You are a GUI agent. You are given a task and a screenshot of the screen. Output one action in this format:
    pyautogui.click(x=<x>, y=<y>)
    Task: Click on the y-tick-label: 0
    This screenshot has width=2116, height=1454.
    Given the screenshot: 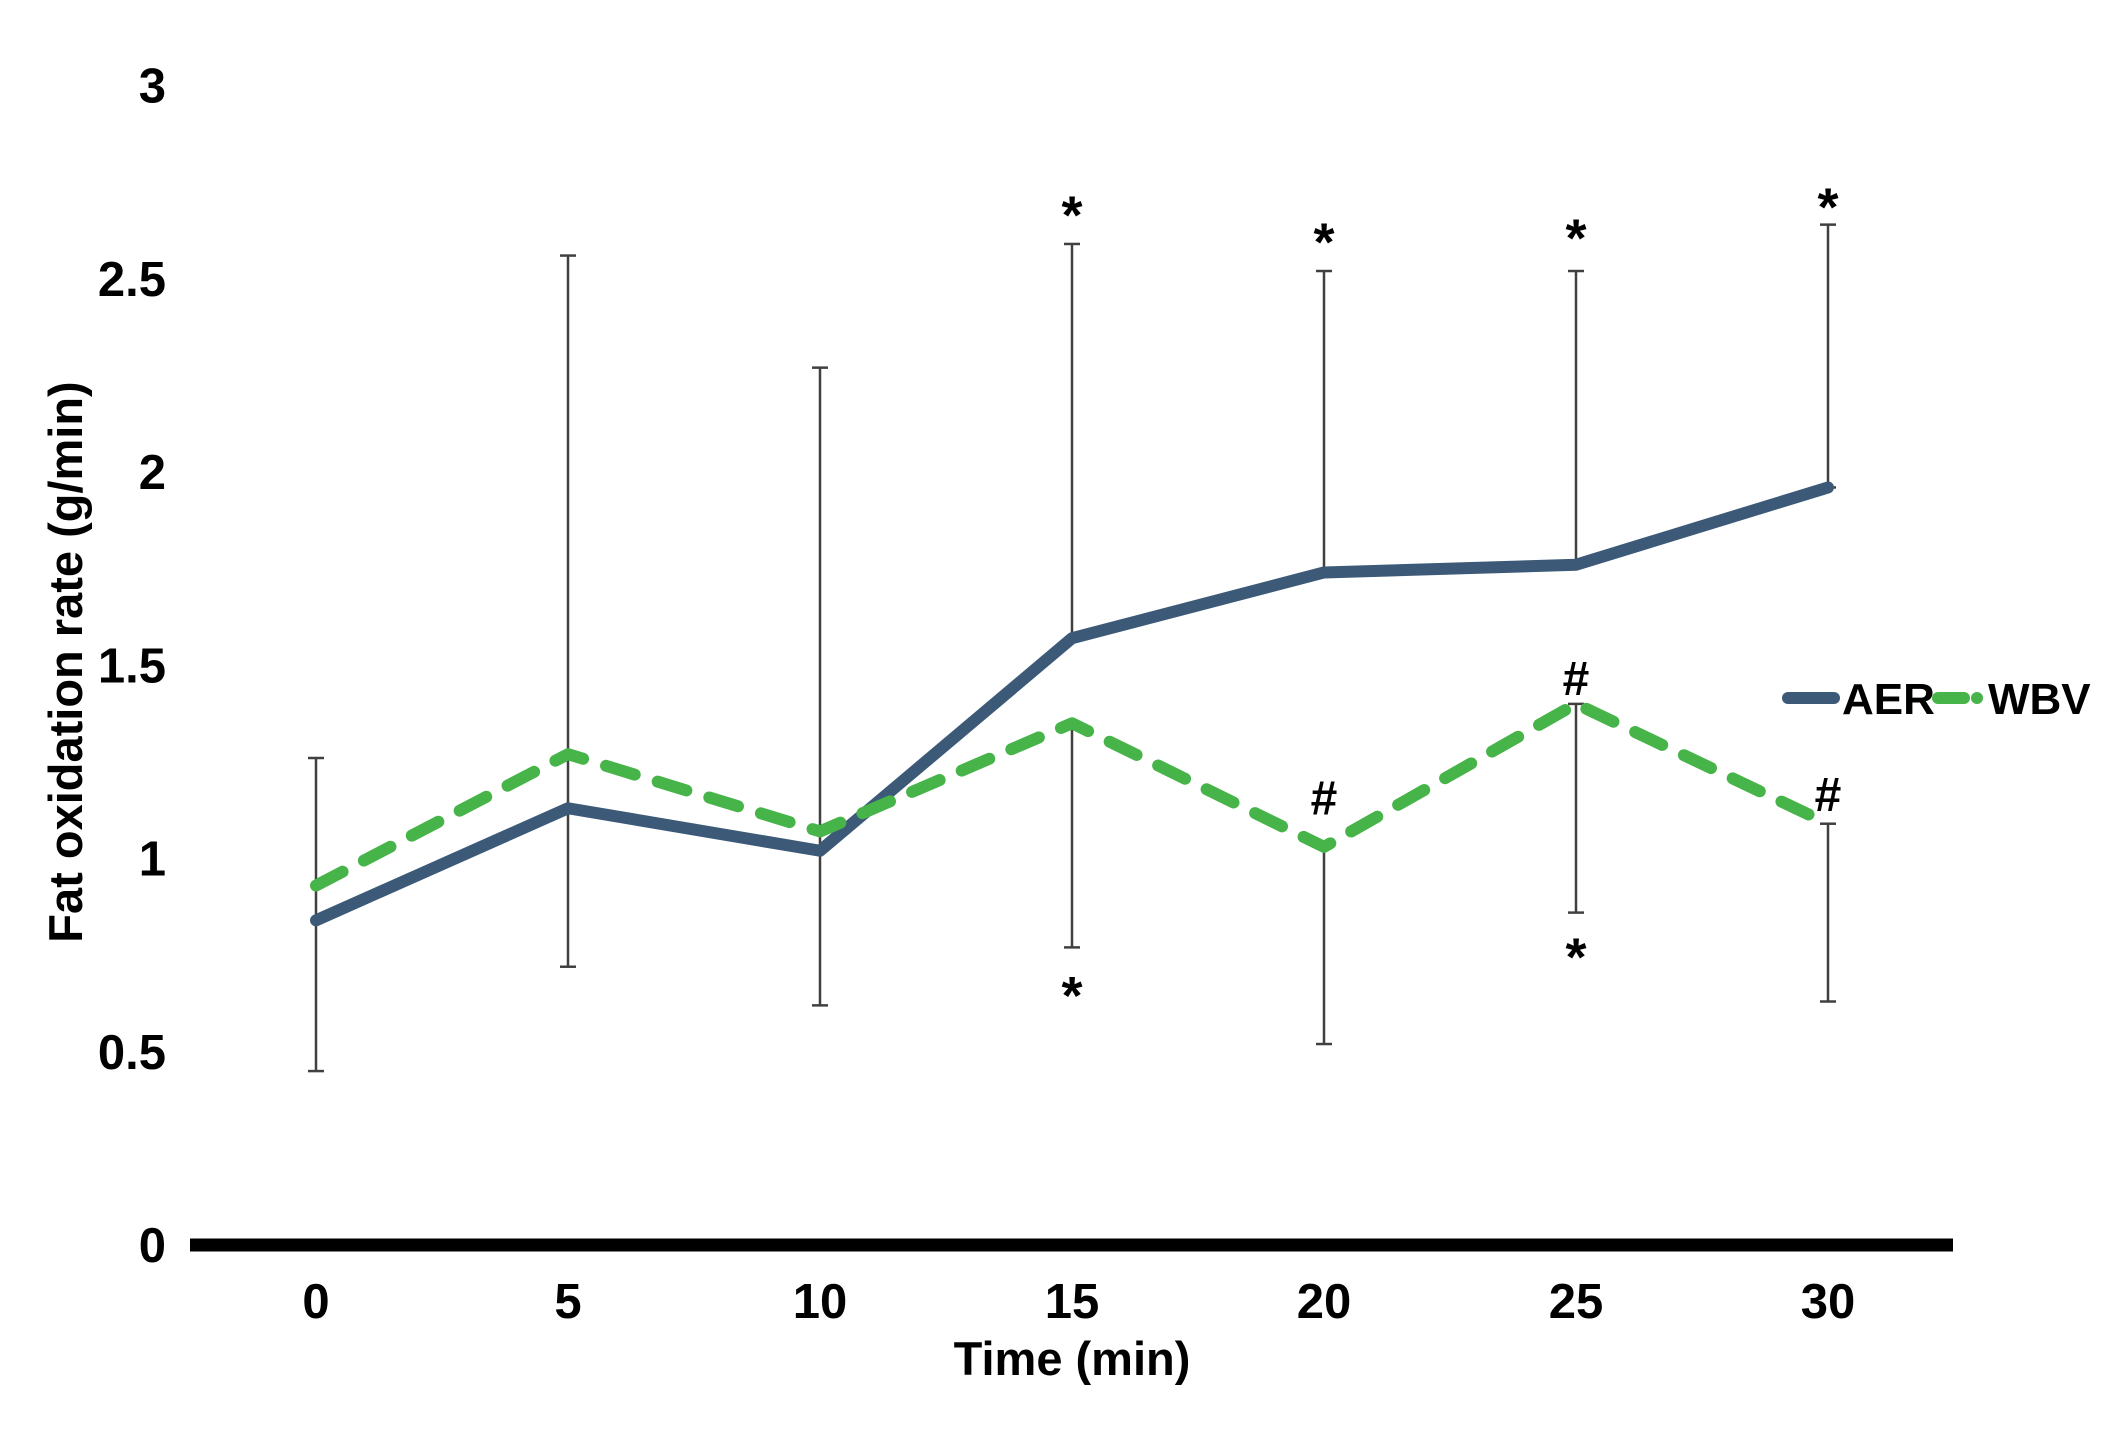 What is the action you would take?
    pyautogui.click(x=152, y=1246)
    